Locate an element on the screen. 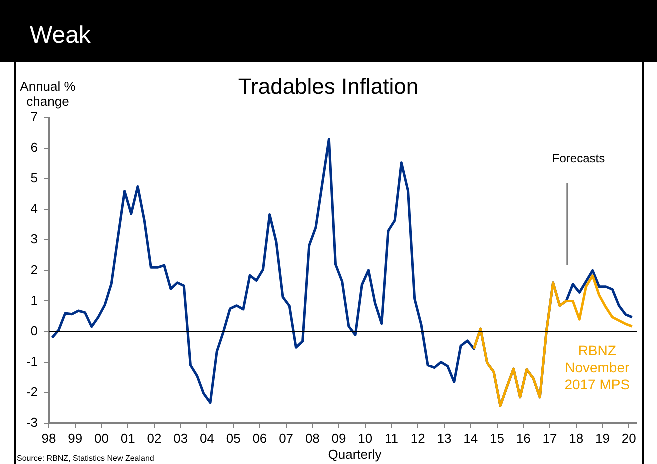 This screenshot has width=657, height=464. y-tick-label: 0 is located at coordinates (34, 330).